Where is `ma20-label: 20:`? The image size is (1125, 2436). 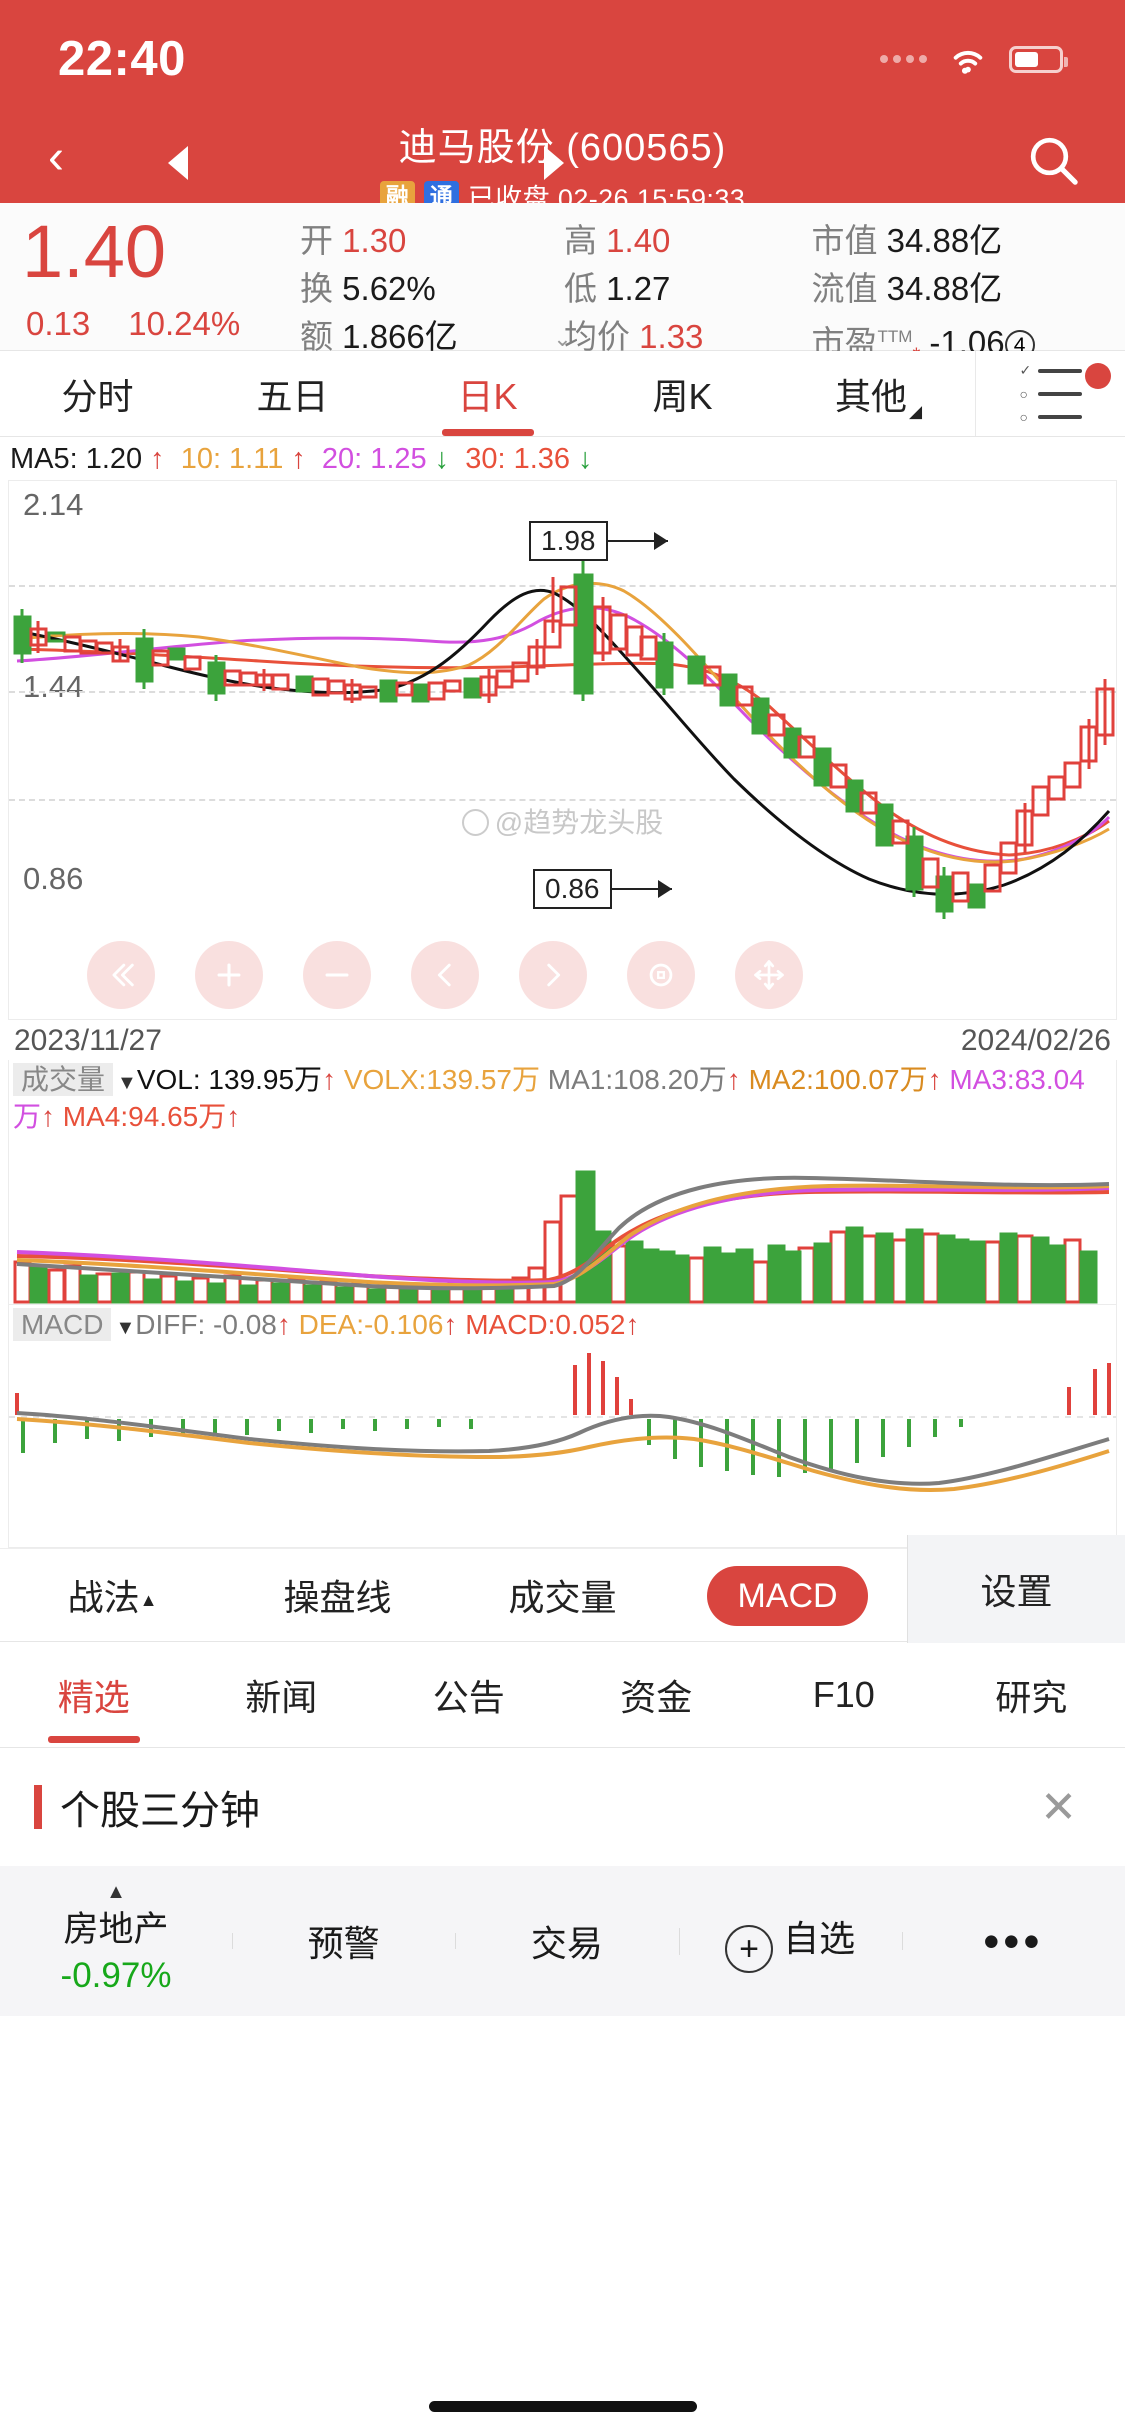 ma20-label: 20: is located at coordinates (342, 459).